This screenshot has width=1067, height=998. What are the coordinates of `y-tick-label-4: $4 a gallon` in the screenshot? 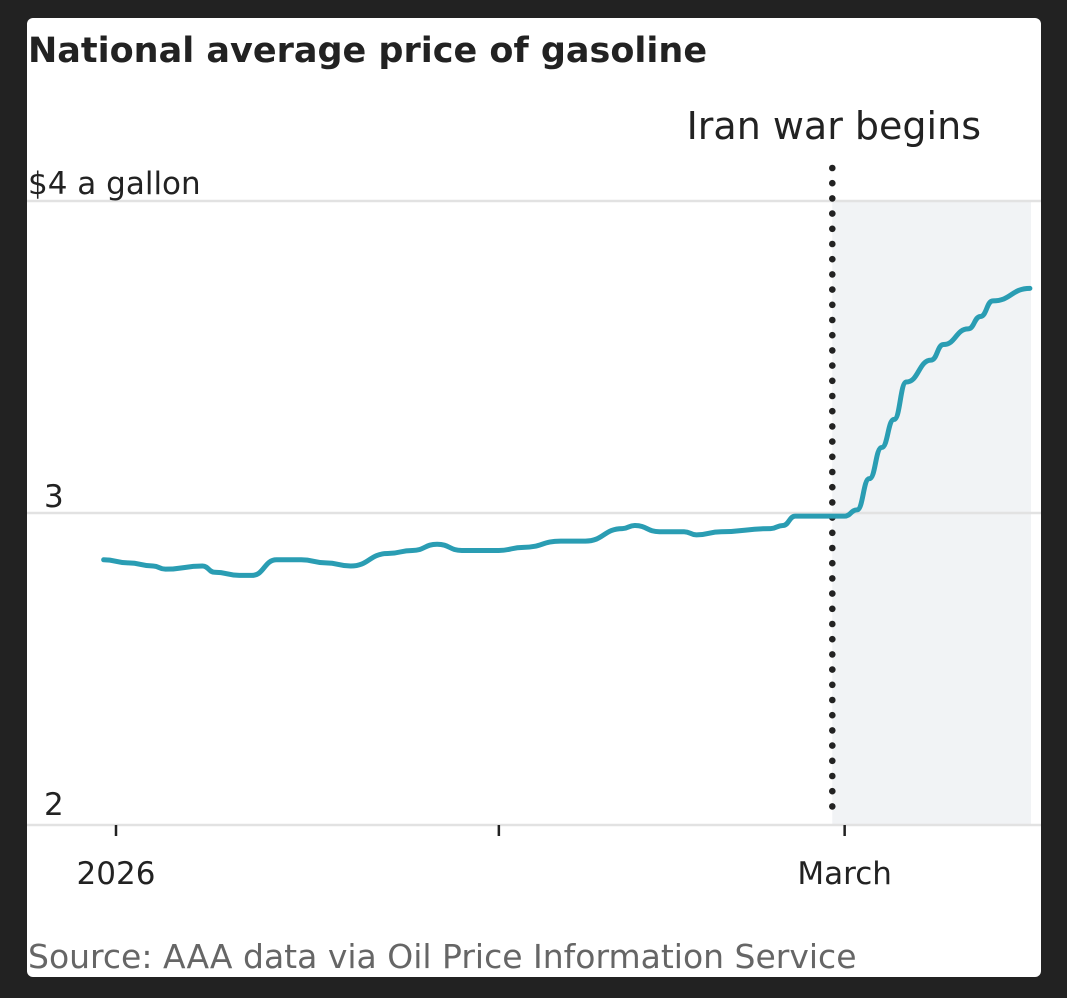 It's located at (114, 184).